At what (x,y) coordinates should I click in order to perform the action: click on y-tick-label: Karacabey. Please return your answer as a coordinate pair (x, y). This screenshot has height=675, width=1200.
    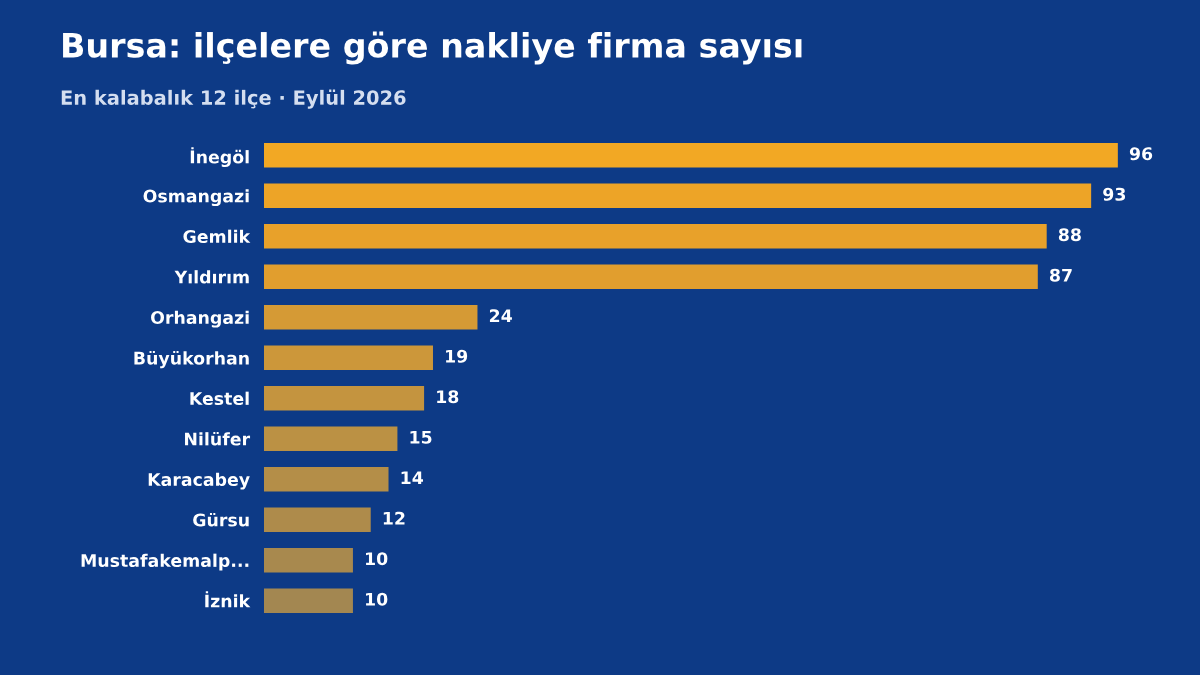
    Looking at the image, I should click on (199, 481).